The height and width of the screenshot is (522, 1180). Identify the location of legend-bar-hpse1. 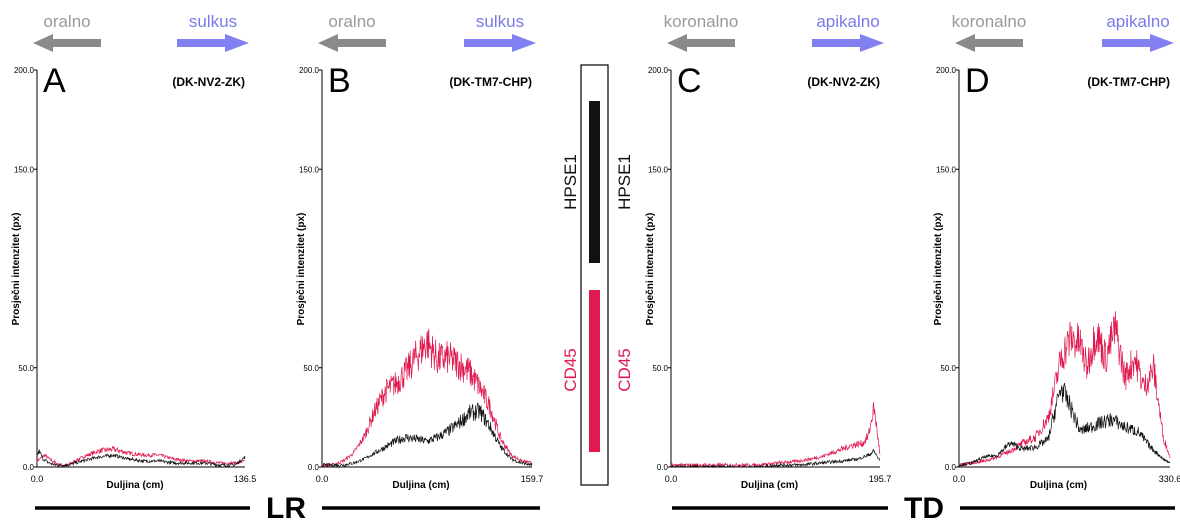
(594, 182).